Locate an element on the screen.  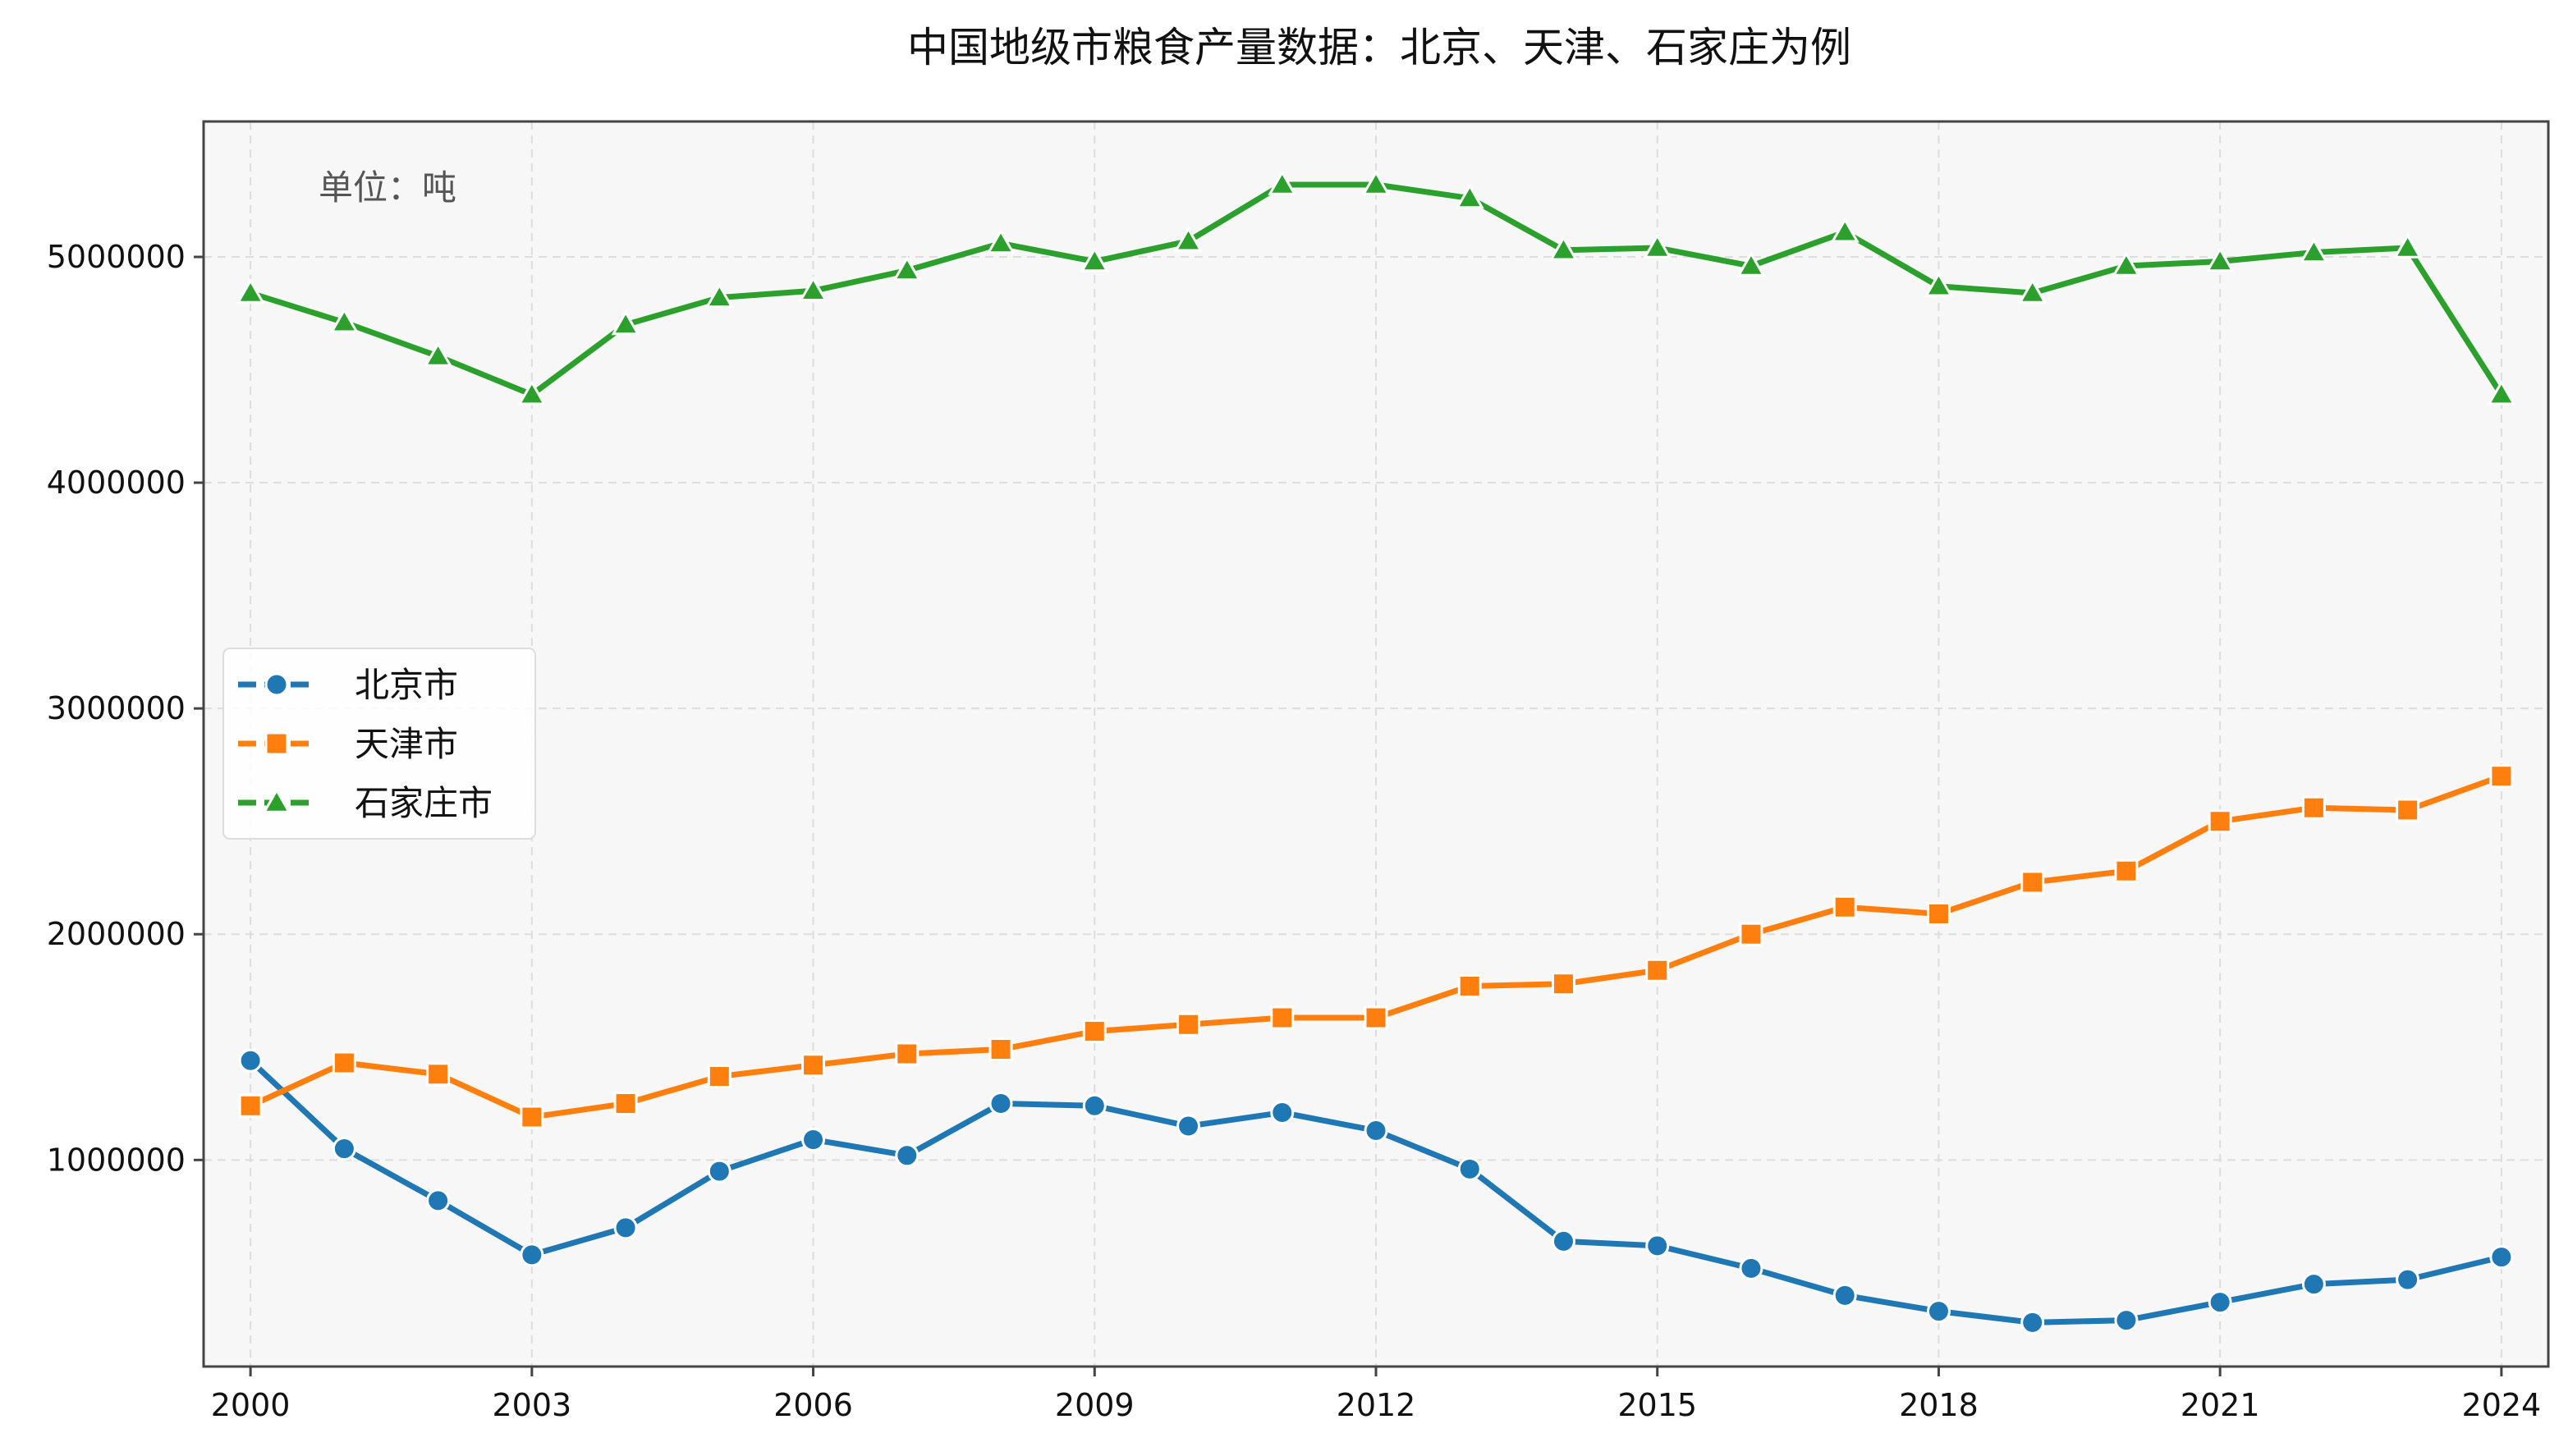
series-triangle is located at coordinates (1376, 287).